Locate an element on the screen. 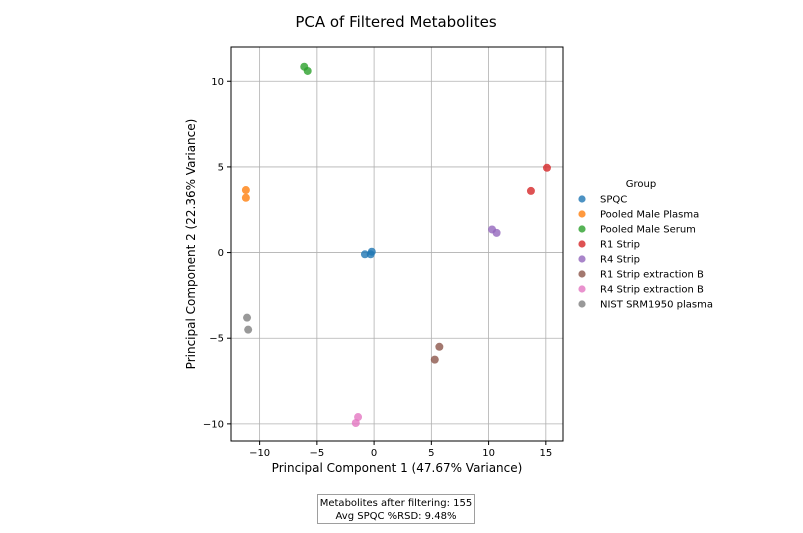 The image size is (803, 533). legend-title: Group is located at coordinates (641, 184).